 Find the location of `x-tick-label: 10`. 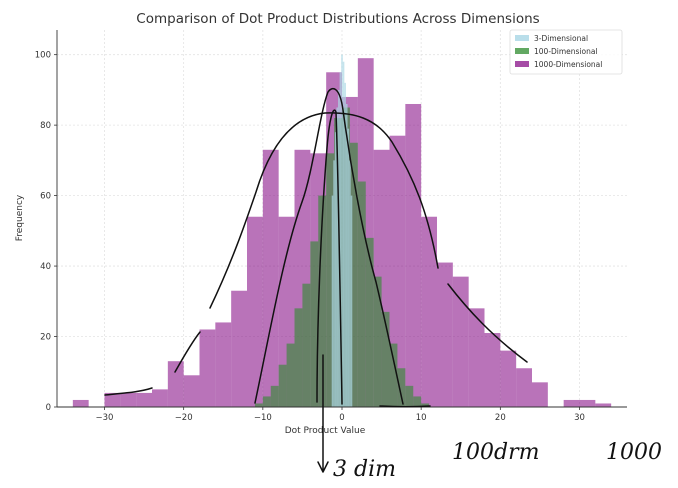

x-tick-label: 10 is located at coordinates (421, 418).